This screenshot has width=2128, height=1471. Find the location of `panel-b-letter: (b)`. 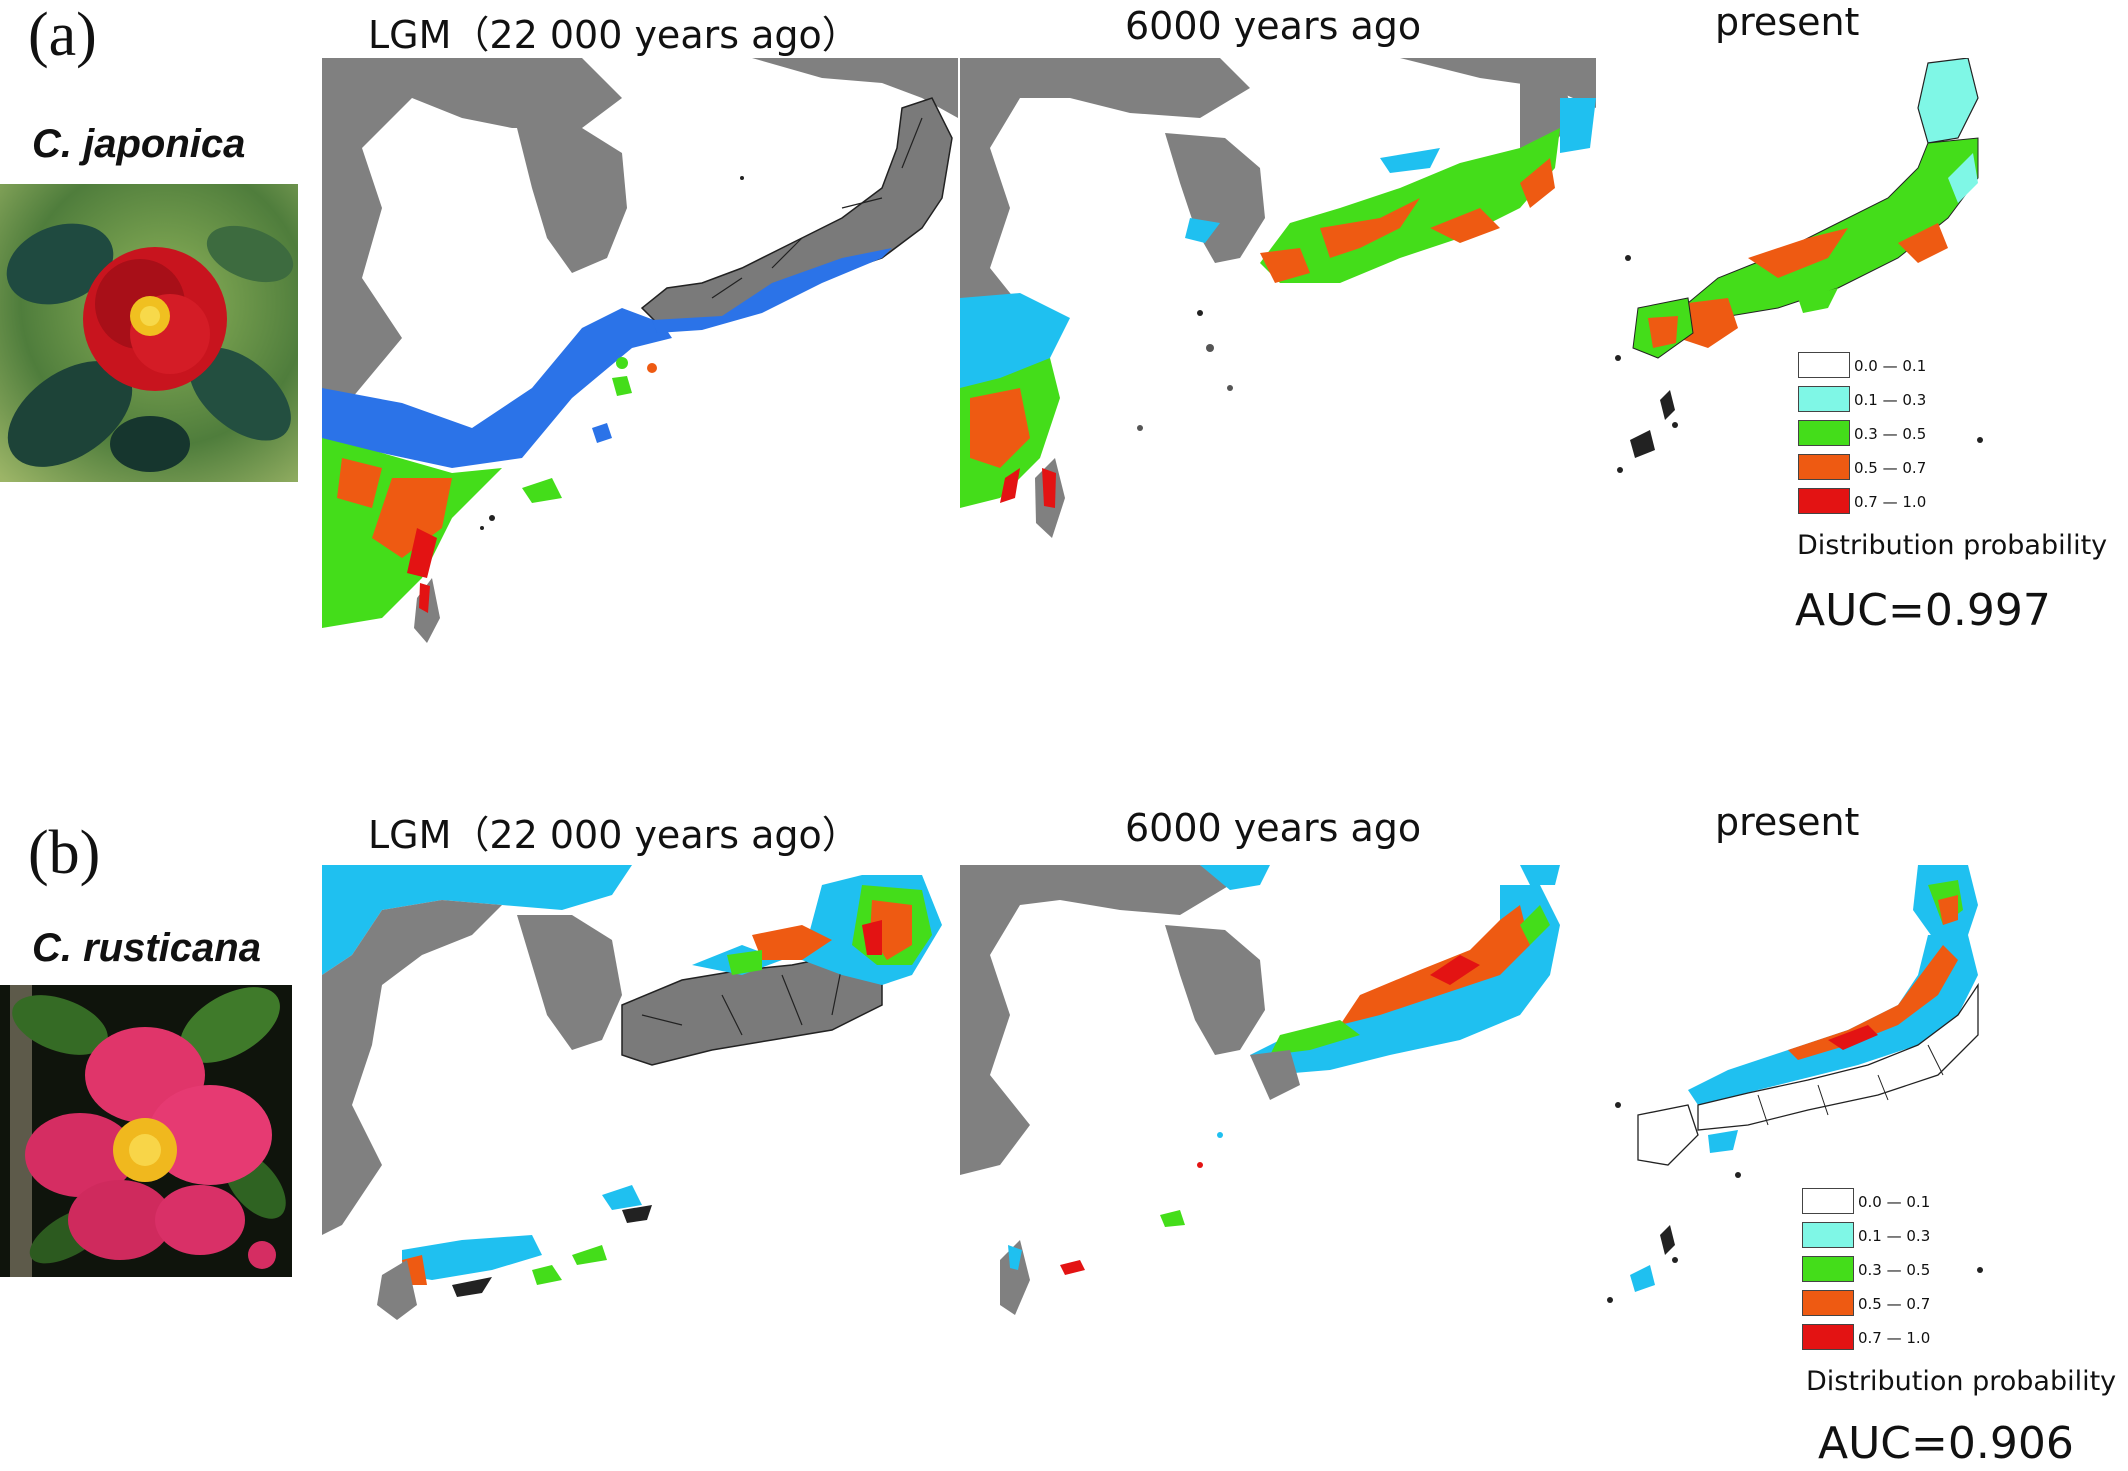

panel-b-letter: (b) is located at coordinates (64, 853).